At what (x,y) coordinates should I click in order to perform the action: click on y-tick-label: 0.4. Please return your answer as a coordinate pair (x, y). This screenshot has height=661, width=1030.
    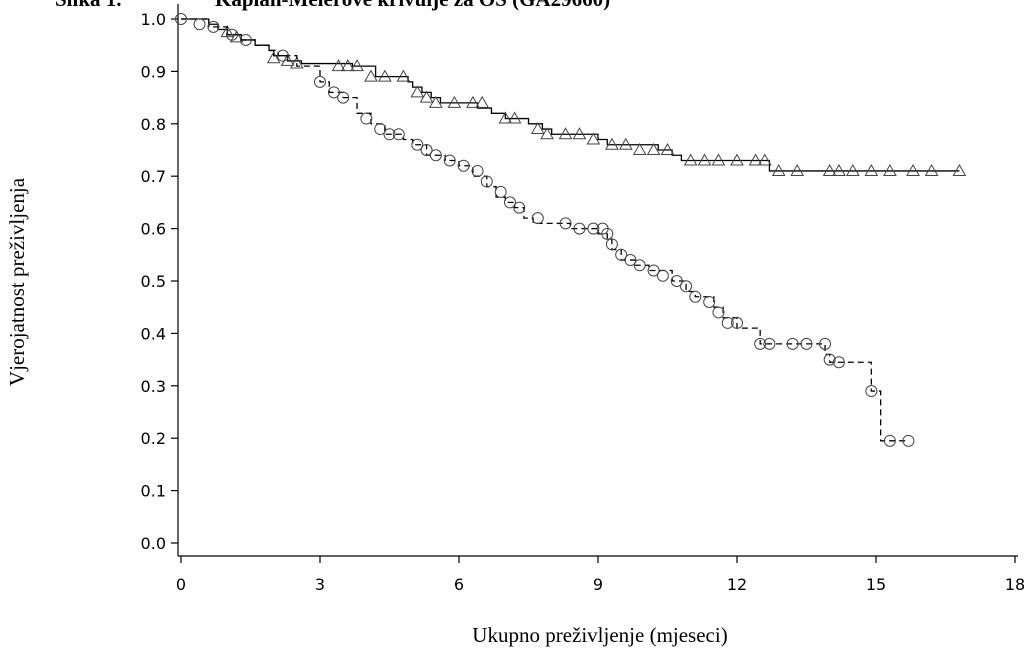
    Looking at the image, I should click on (153, 333).